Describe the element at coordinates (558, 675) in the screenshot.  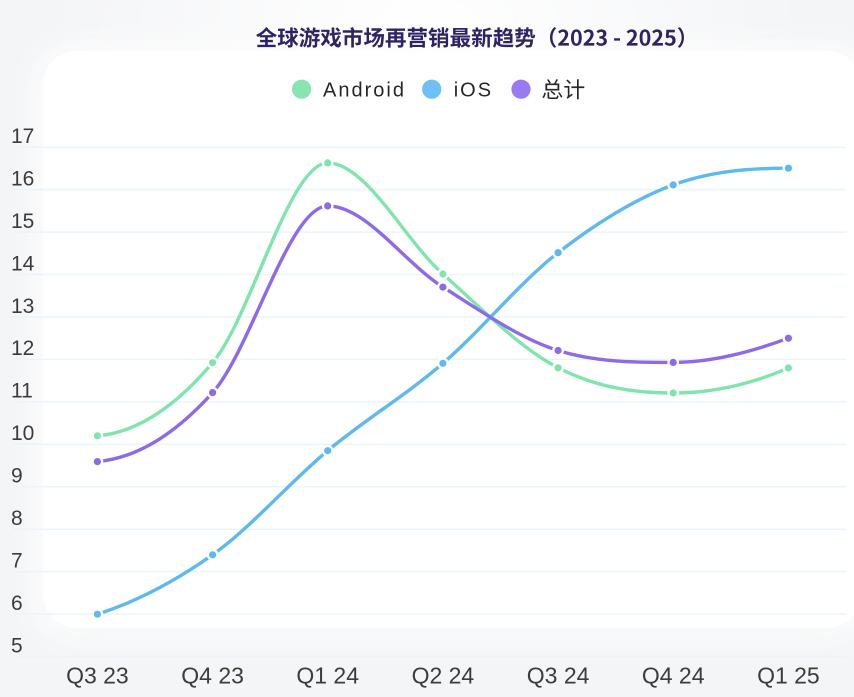
I see `svg-text: Q3 24` at that location.